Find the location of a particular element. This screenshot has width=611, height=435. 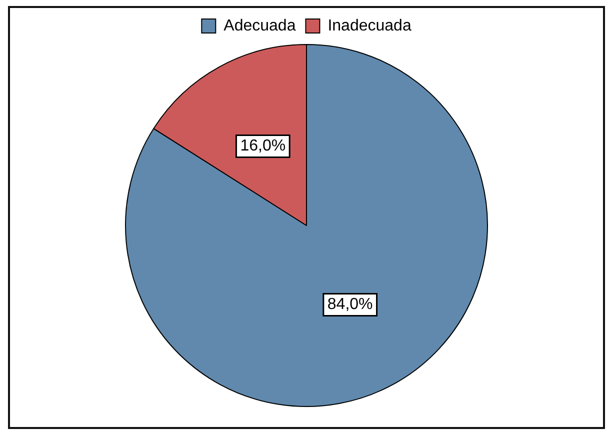

data-label: 16,0% is located at coordinates (263, 146).